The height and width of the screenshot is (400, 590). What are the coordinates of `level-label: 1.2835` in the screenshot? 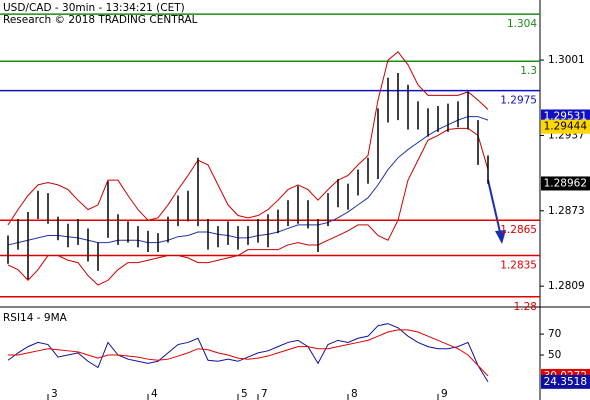 It's located at (518, 266).